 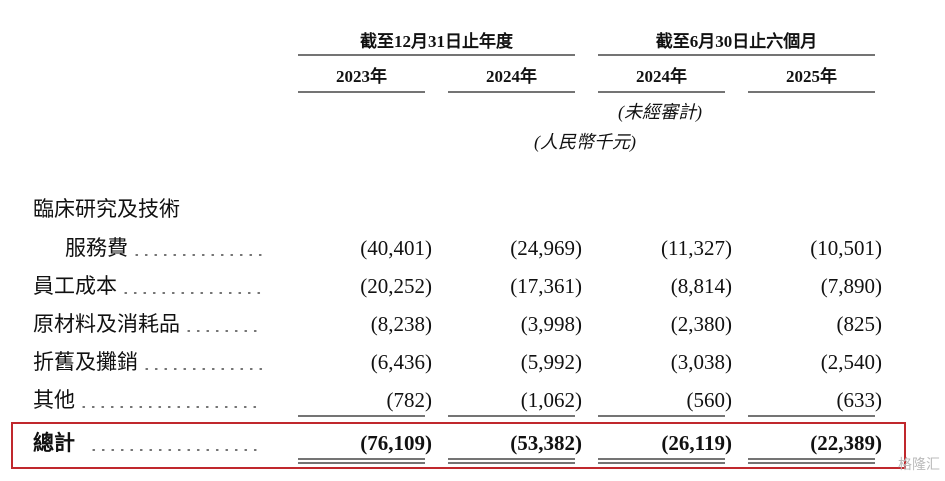 I want to click on watermark: 格隆汇, so click(x=919, y=465).